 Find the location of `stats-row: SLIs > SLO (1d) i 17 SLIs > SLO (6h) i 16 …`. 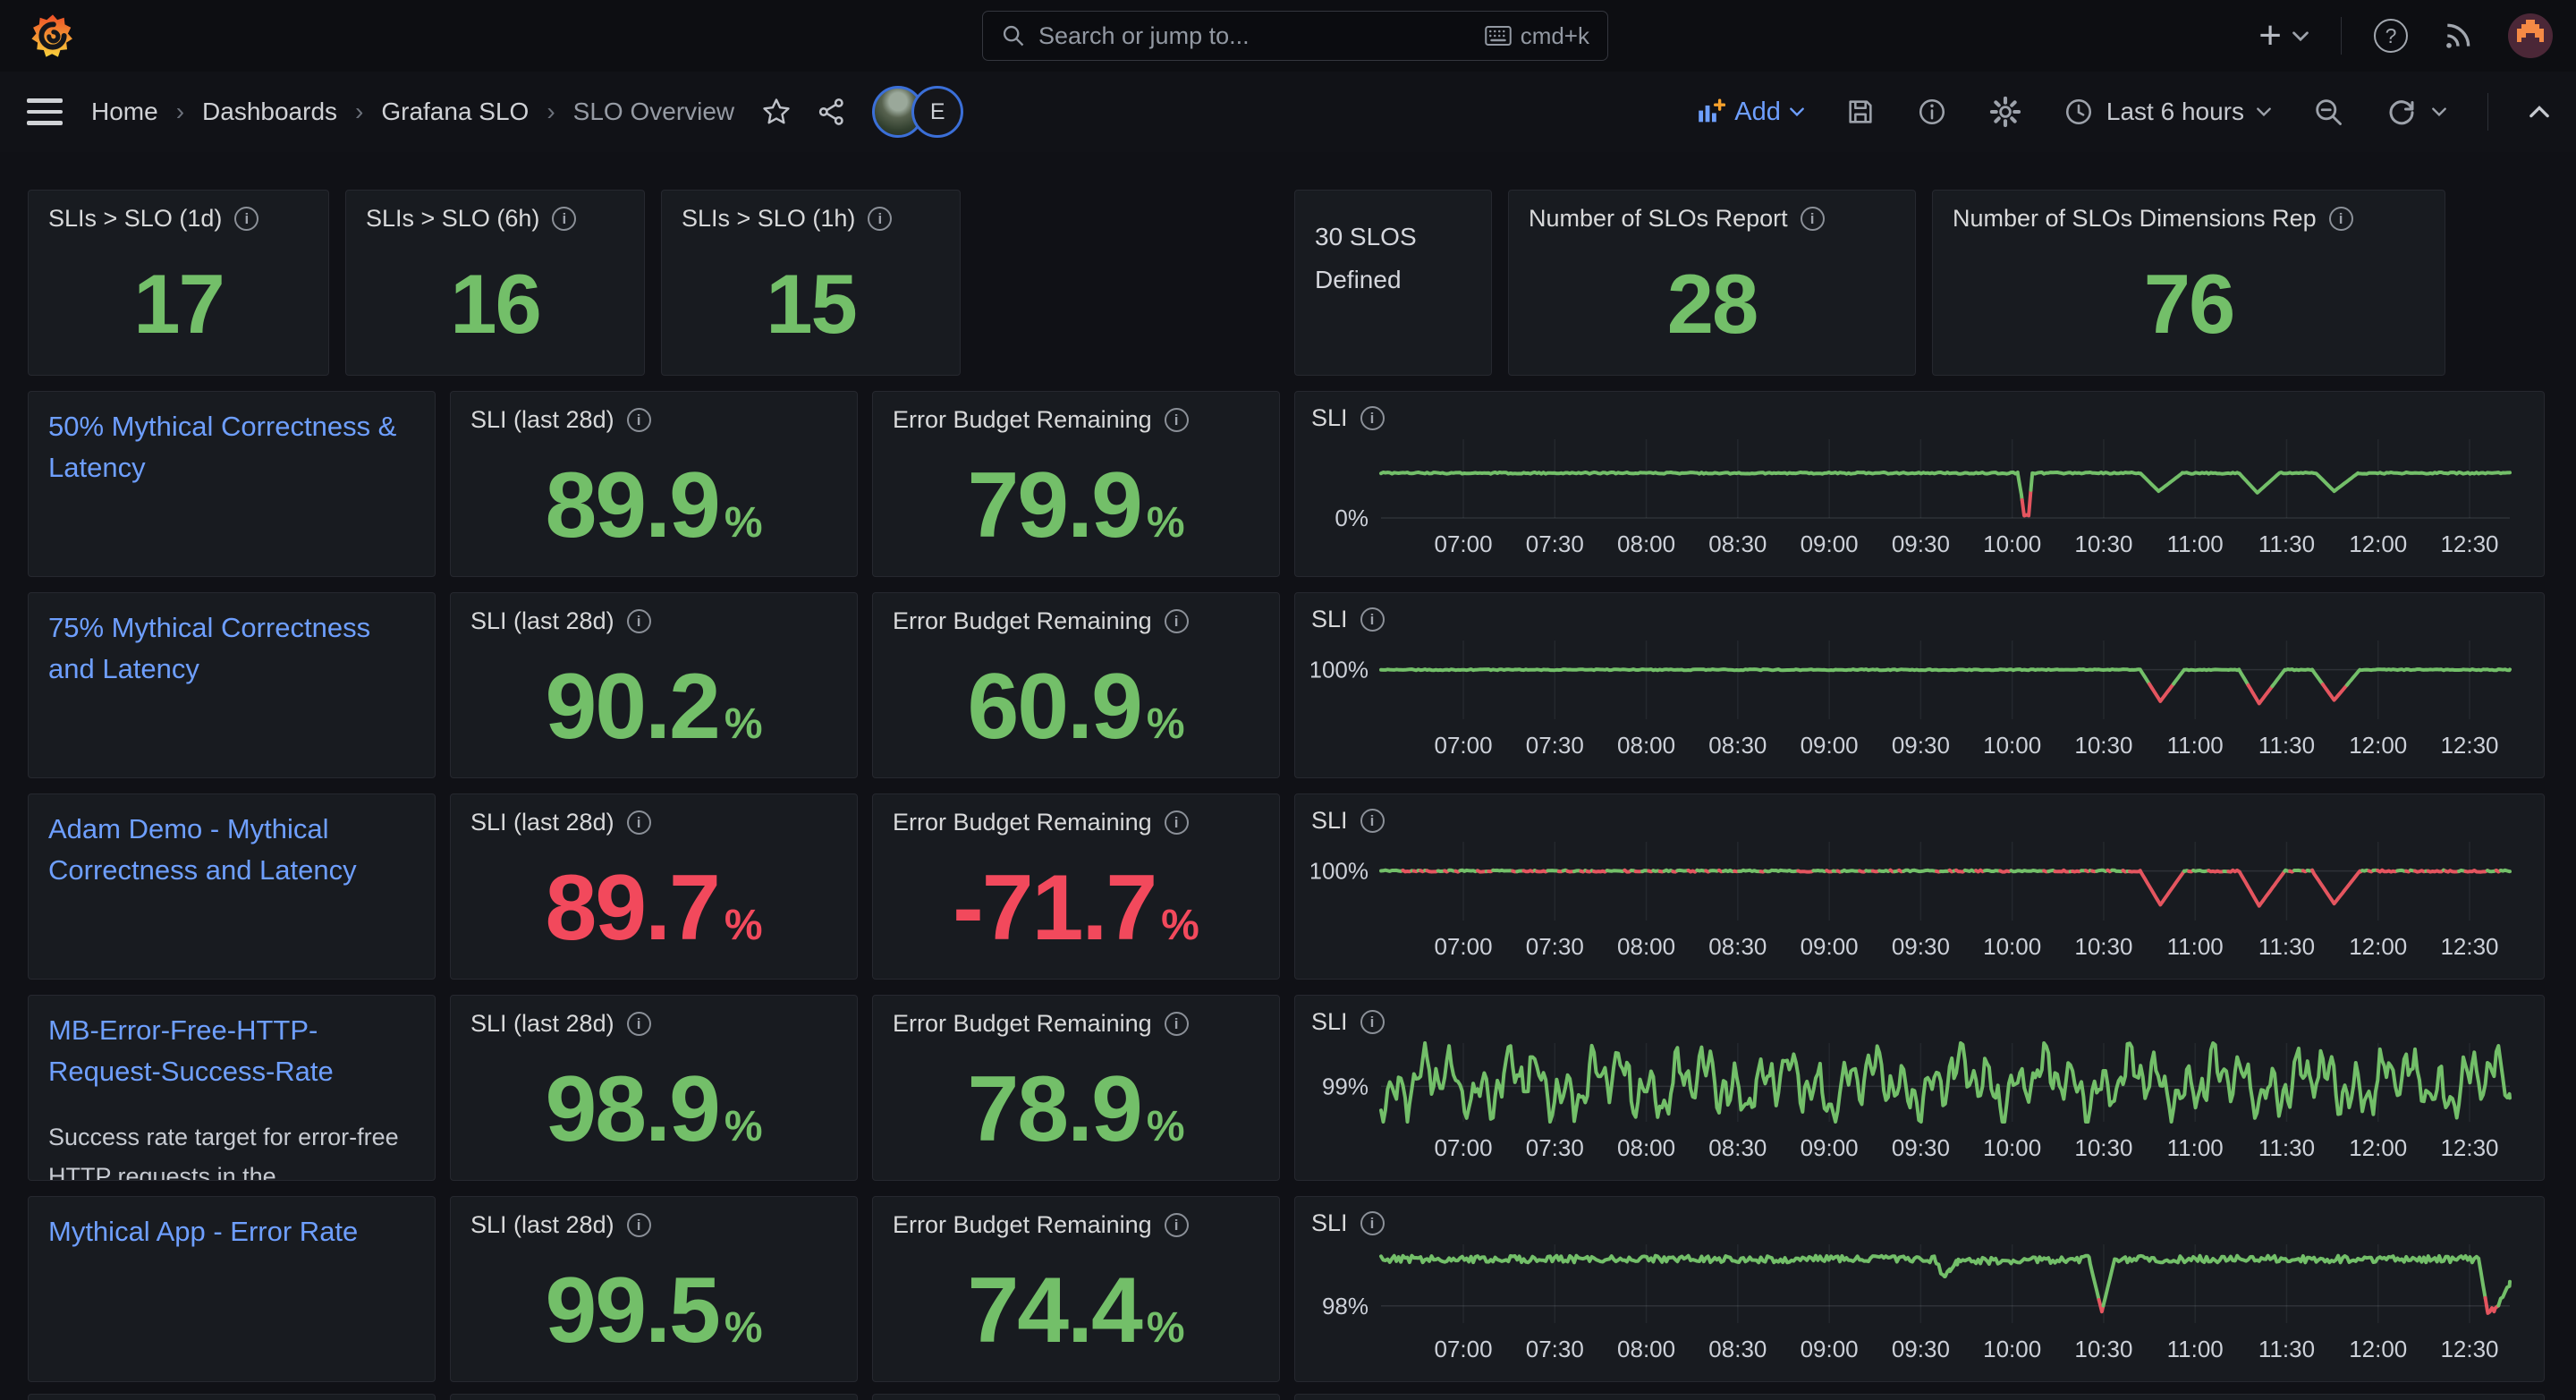

stats-row: SLIs > SLO (1d) i 17 SLIs > SLO (6h) i 16 … is located at coordinates (1286, 283).